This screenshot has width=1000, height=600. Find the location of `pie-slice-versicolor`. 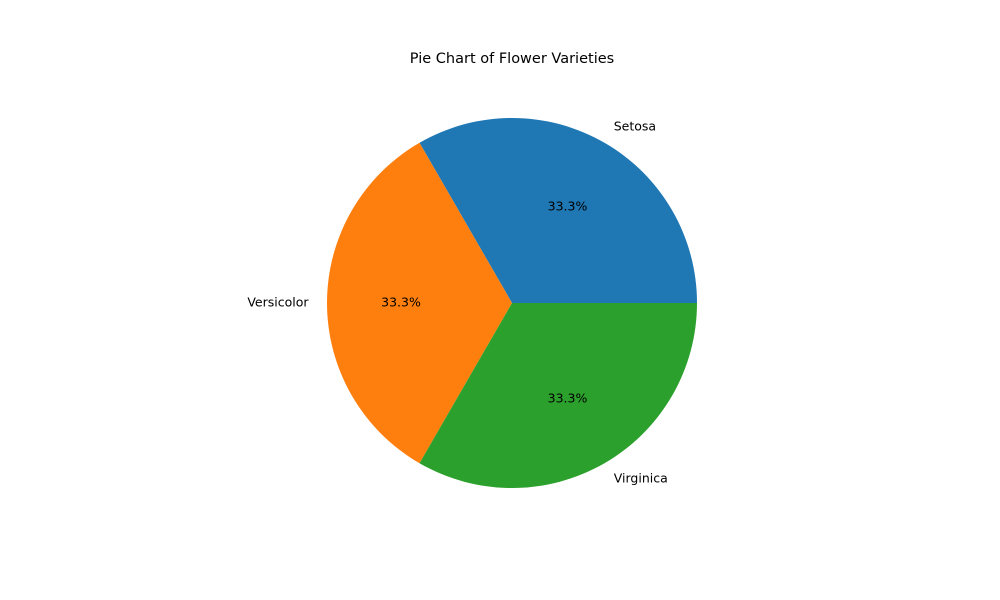

pie-slice-versicolor is located at coordinates (419, 303).